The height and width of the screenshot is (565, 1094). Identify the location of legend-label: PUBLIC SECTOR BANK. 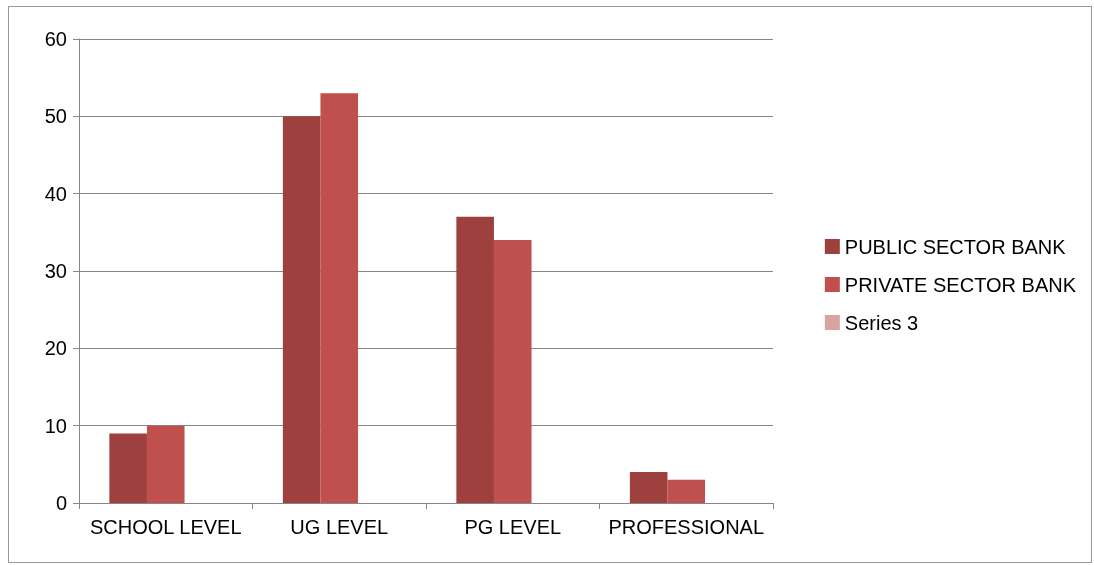
(955, 246).